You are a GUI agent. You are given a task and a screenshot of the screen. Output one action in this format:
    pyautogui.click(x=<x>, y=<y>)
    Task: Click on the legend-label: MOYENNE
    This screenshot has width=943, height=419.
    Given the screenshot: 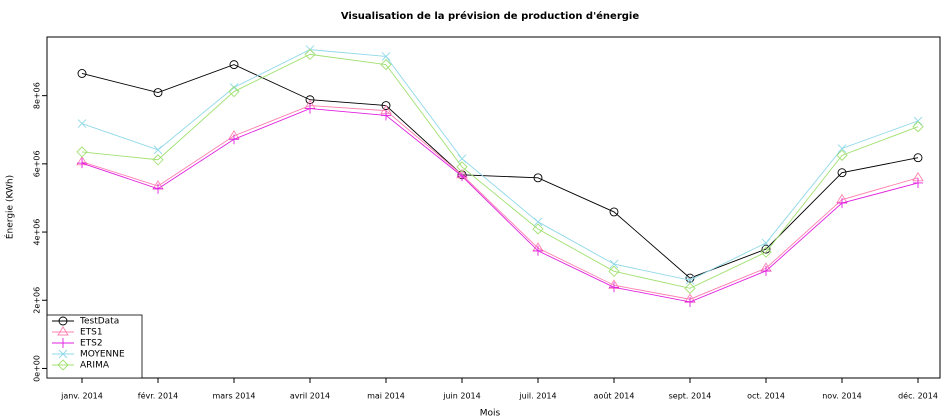 What is the action you would take?
    pyautogui.click(x=102, y=355)
    